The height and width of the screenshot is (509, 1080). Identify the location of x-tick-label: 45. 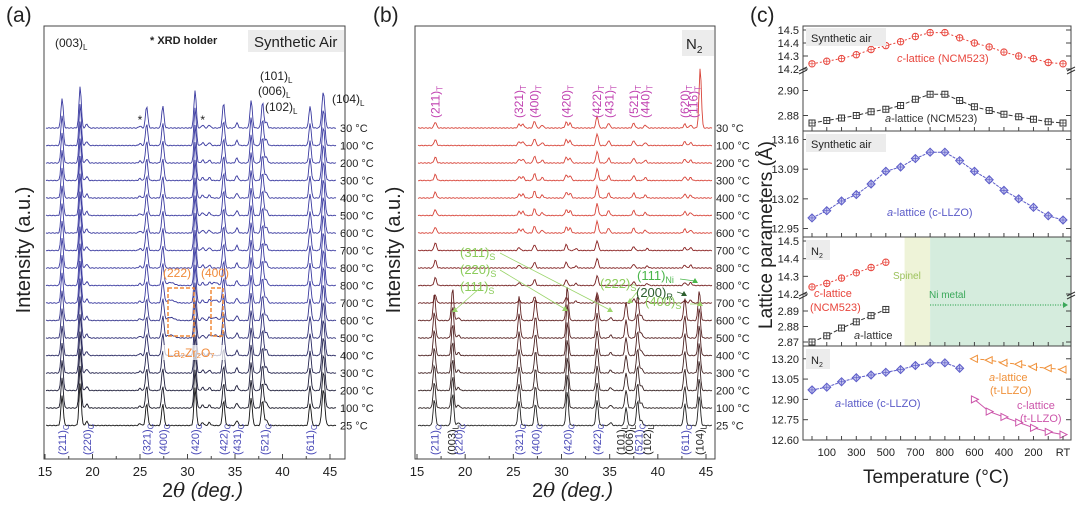
(706, 471).